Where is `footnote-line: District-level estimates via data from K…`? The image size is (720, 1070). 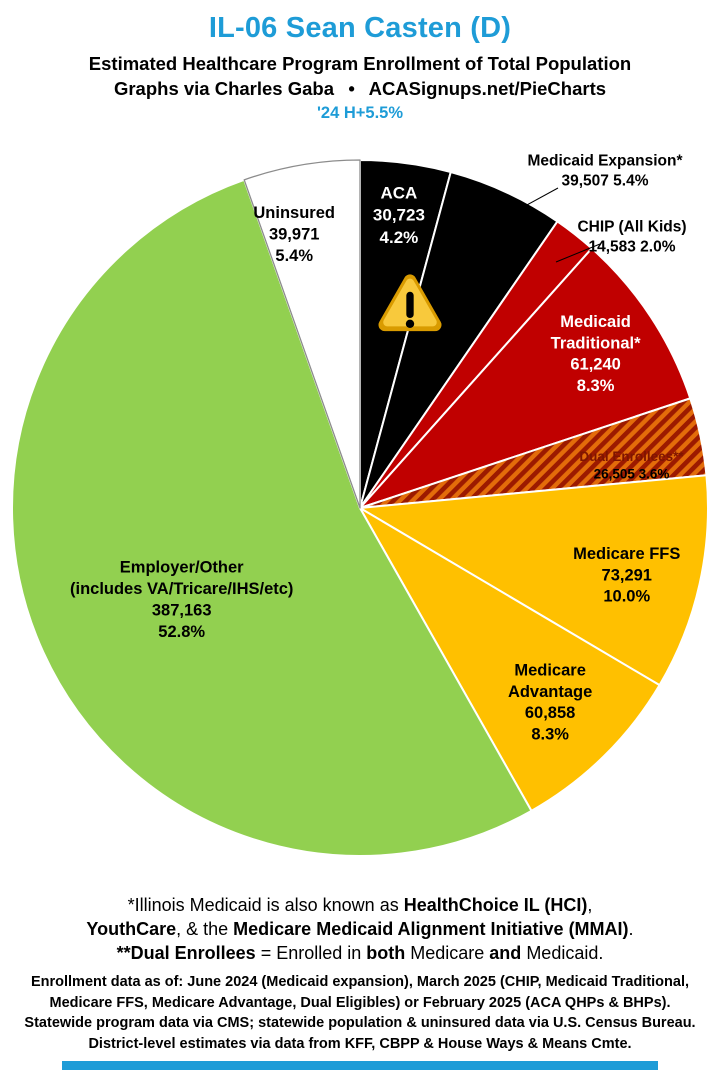 footnote-line: District-level estimates via data from K… is located at coordinates (360, 1043).